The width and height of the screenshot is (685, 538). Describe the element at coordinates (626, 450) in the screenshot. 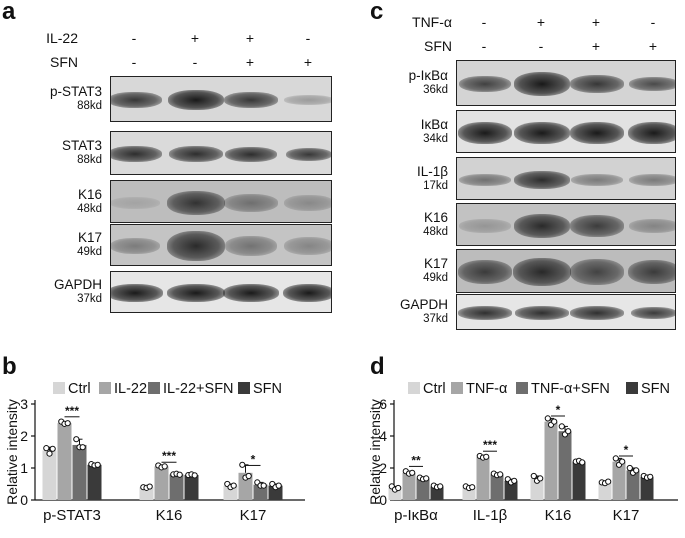

I see `significance-label: *` at that location.